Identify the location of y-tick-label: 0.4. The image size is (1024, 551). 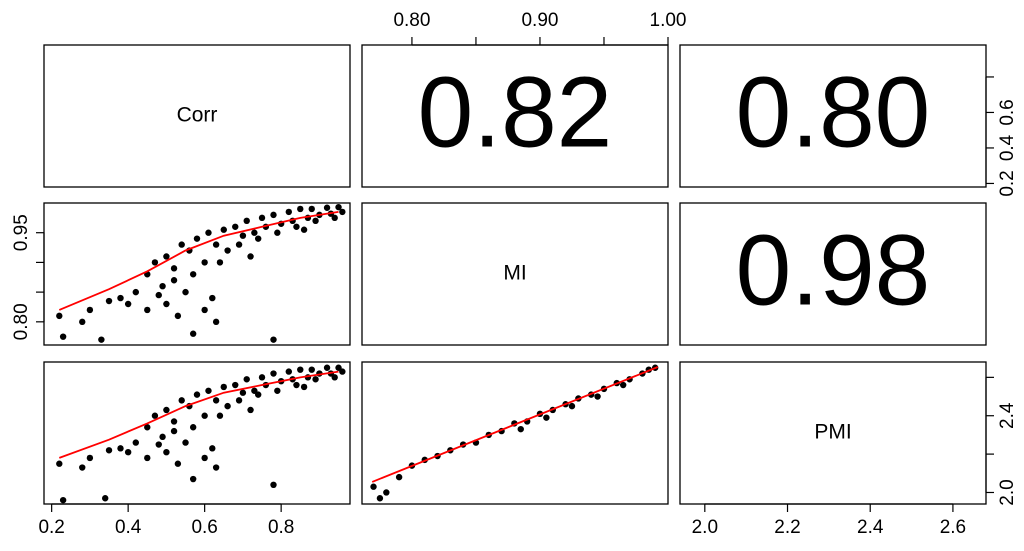
(1007, 147).